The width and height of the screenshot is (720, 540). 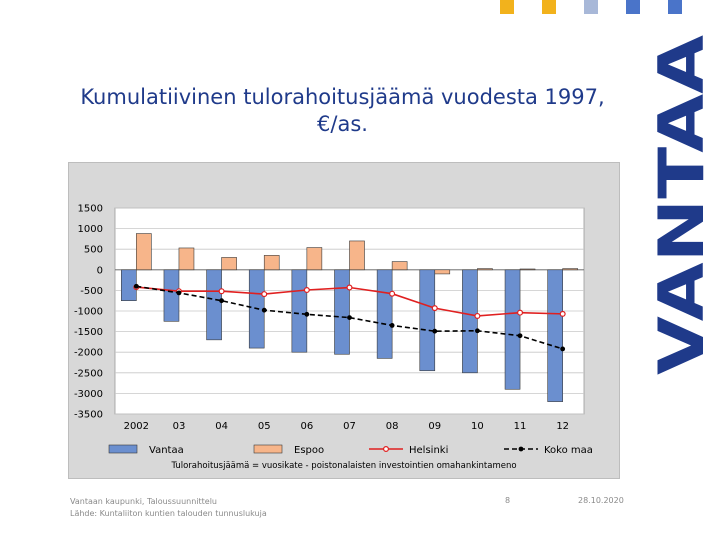 What do you see at coordinates (610, 8) in the screenshot?
I see `corner-color-squares` at bounding box center [610, 8].